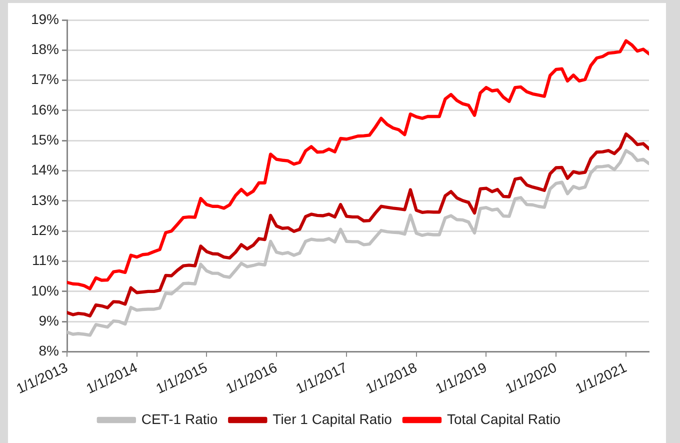  I want to click on y-tick-label: 9%, so click(48, 320).